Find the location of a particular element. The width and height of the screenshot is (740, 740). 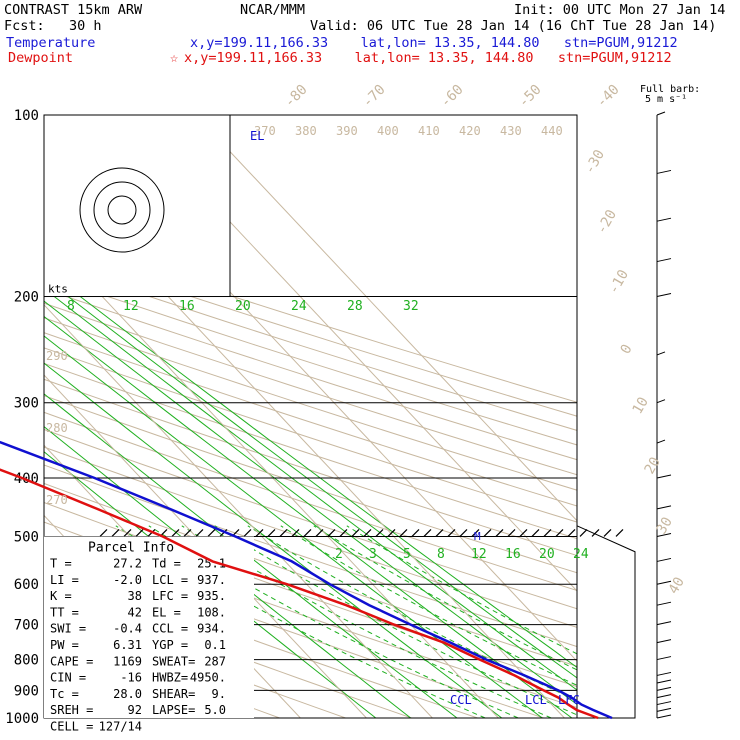

mixing-ratio-top-label: 28 is located at coordinates (355, 306).